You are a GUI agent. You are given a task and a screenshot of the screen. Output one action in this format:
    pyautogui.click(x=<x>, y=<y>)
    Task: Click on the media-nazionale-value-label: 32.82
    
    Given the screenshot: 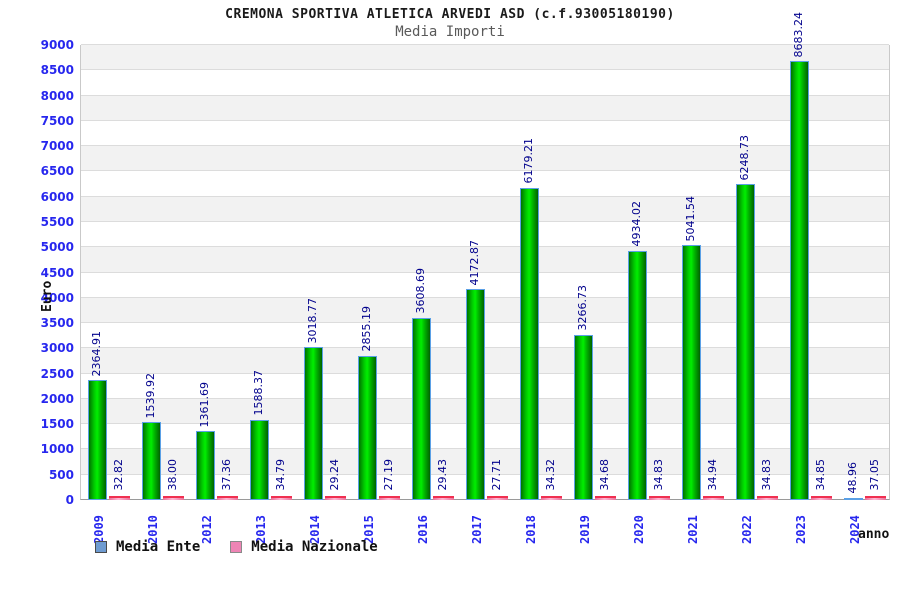 What is the action you would take?
    pyautogui.click(x=118, y=474)
    